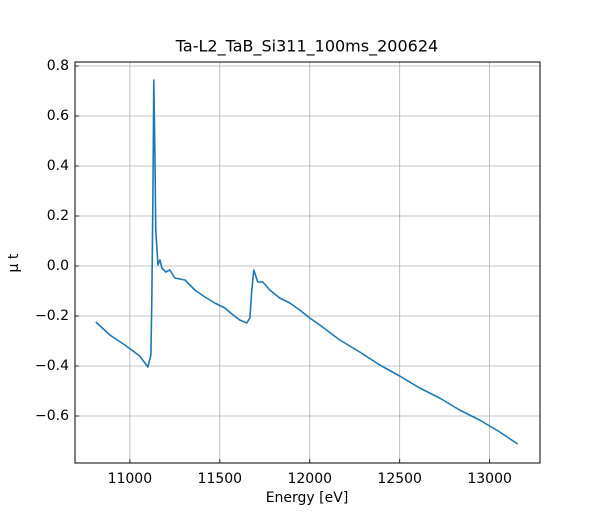 This screenshot has width=600, height=520. I want to click on x-tick-label: 11000, so click(130, 479).